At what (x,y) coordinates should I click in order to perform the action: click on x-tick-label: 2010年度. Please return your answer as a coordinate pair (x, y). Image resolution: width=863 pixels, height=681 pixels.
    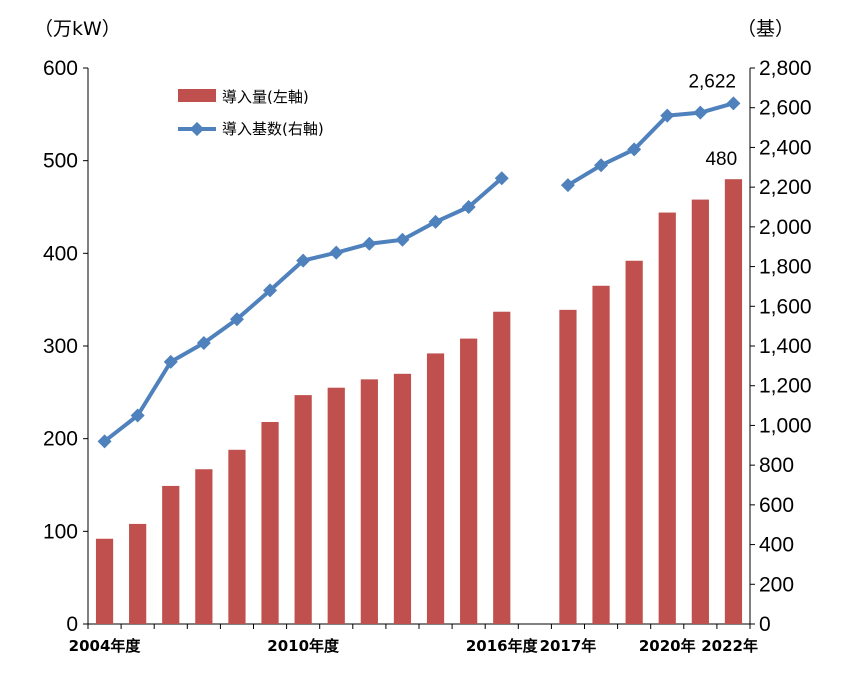
    Looking at the image, I should click on (303, 646).